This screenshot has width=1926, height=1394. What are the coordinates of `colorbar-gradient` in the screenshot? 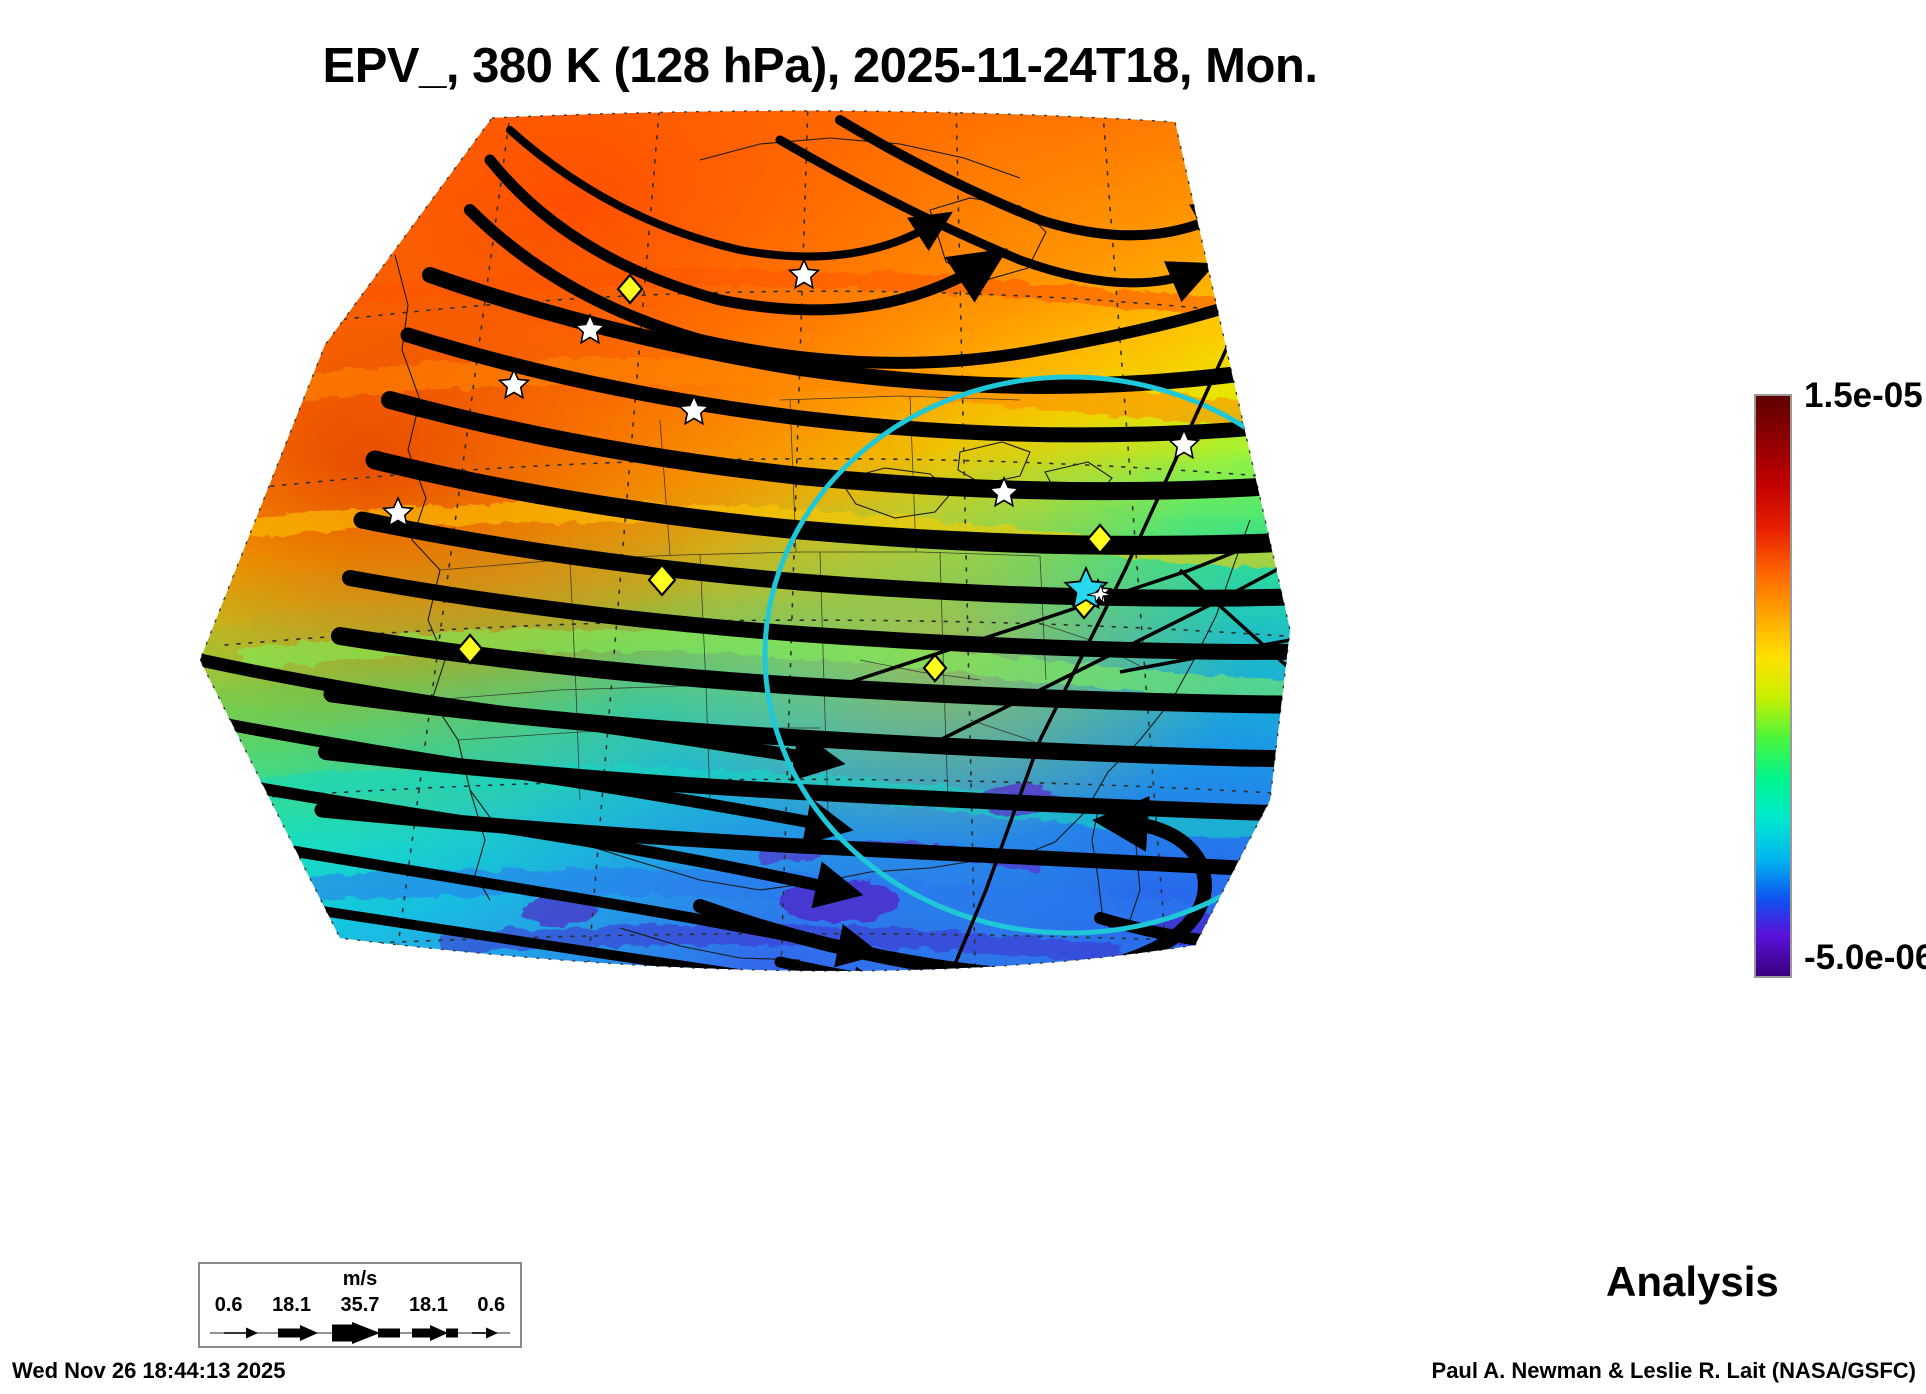 It's located at (1773, 686).